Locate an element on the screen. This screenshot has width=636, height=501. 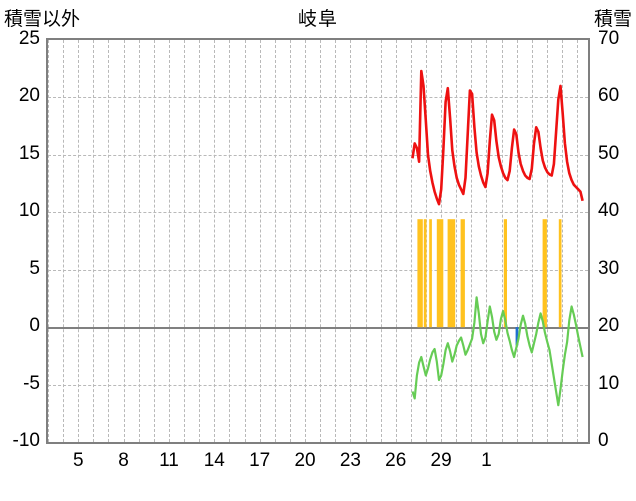
x-tick: 17 is located at coordinates (260, 460).